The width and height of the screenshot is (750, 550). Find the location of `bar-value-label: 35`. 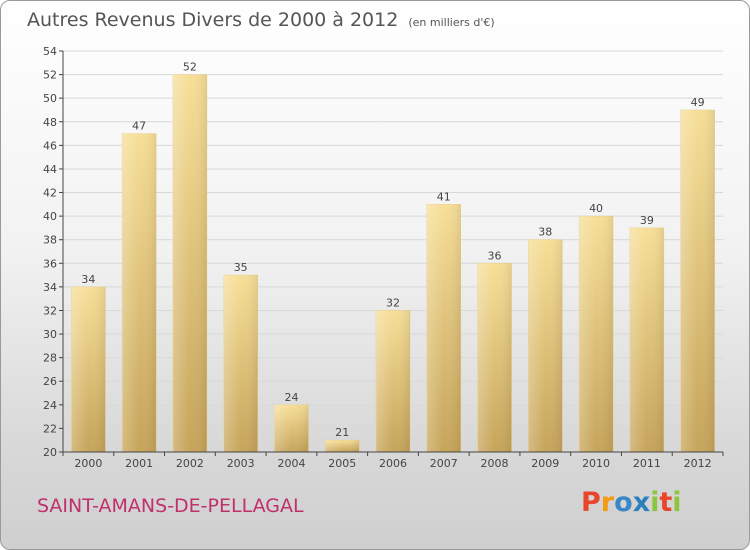

bar-value-label: 35 is located at coordinates (241, 267).